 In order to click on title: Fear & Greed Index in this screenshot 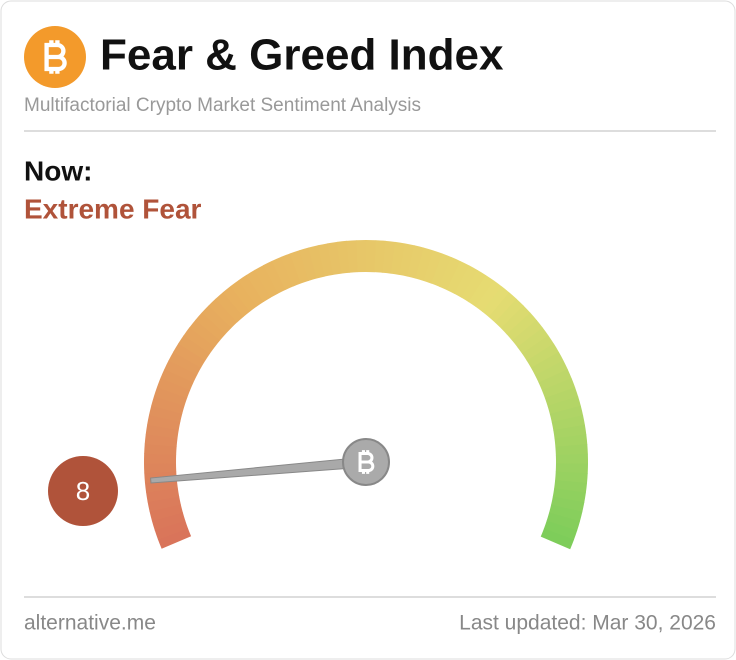, I will do `click(302, 55)`.